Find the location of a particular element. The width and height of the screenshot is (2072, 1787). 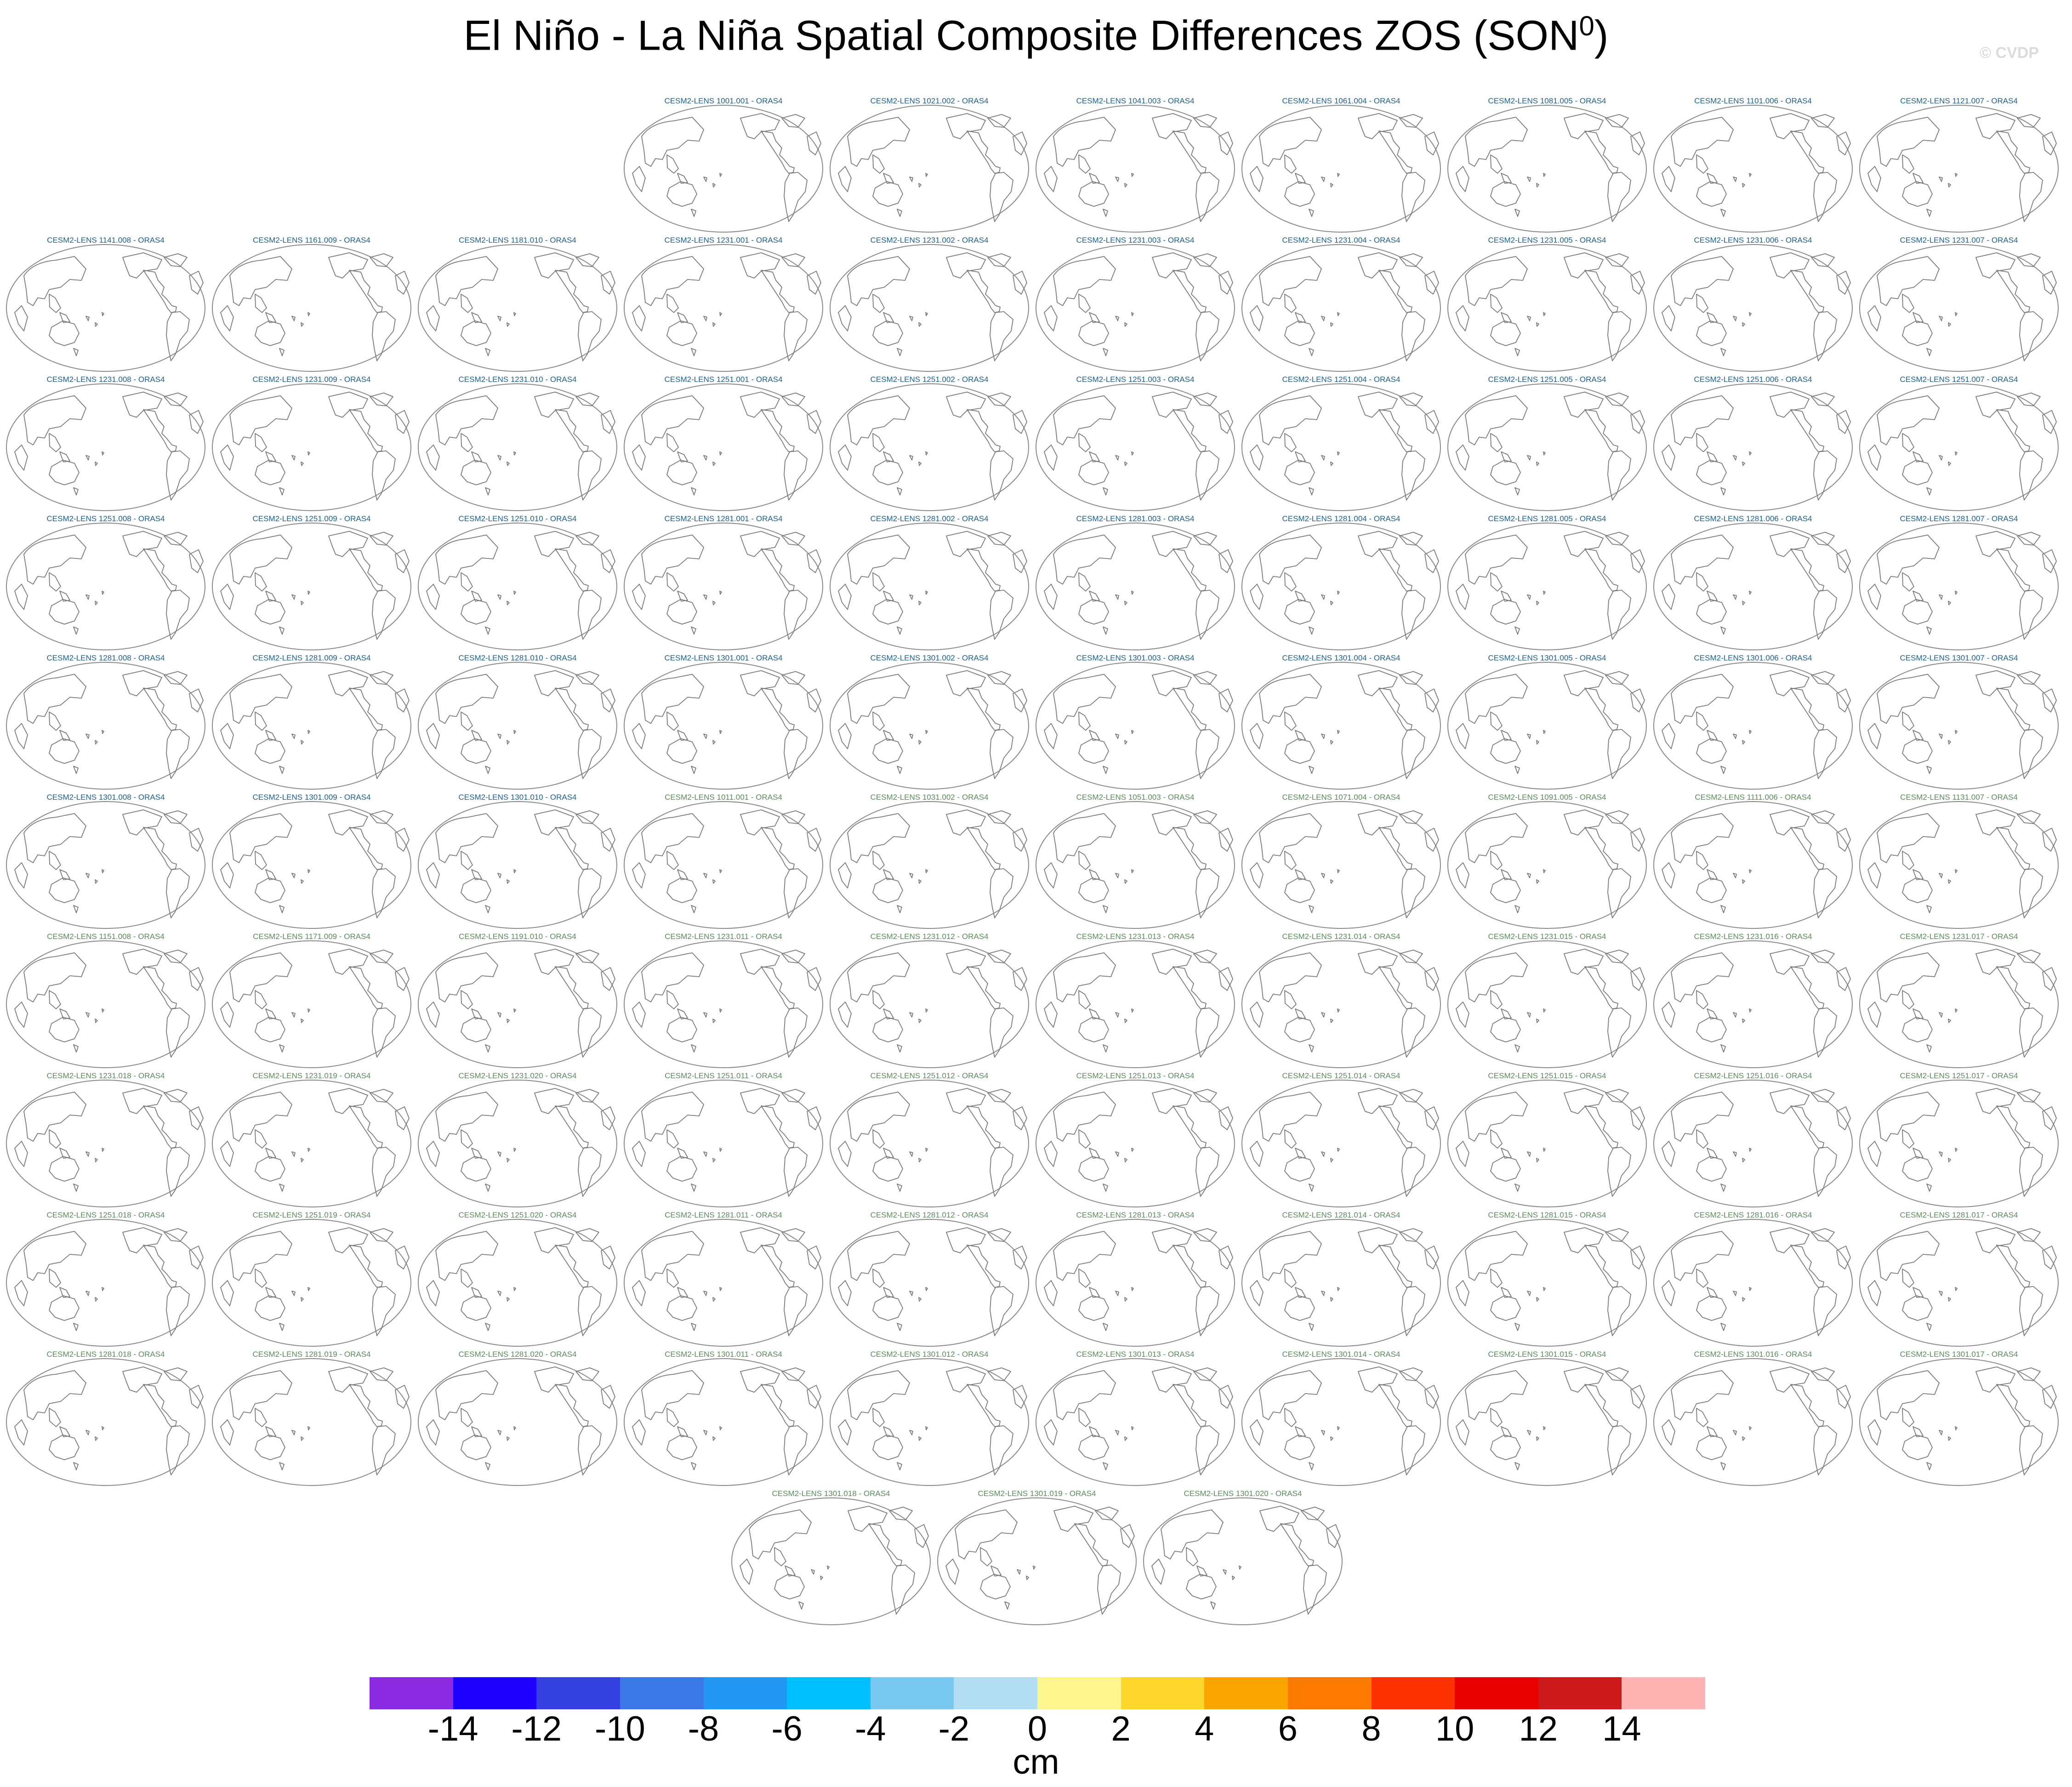

map-panel-title: CESM2-LENS 1281.008 - ORAS4 is located at coordinates (105, 658).